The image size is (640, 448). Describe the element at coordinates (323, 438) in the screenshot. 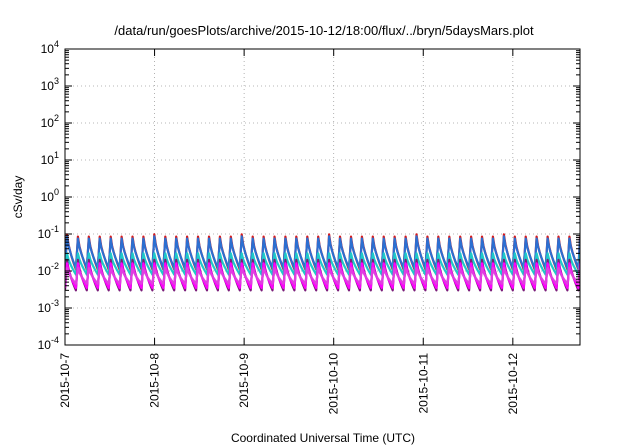

I see `x-axis-label: Coordinated Universal Time (UTC)` at that location.